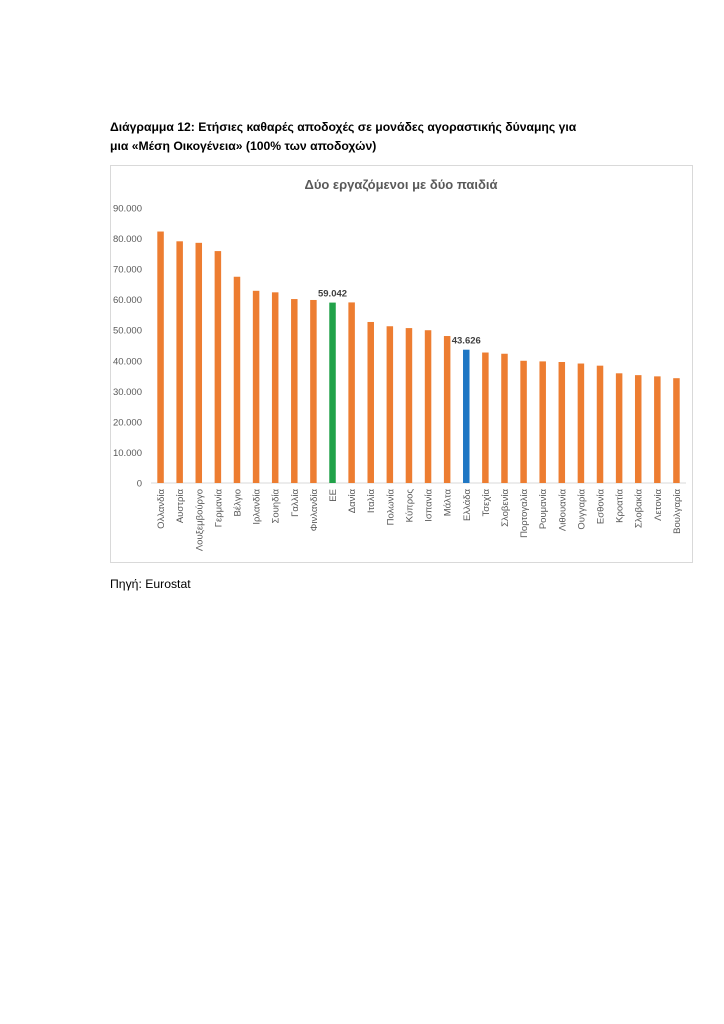 This screenshot has height=1024, width=724. Describe the element at coordinates (467, 504) in the screenshot. I see `x-tick-label: Ελλάδα` at that location.